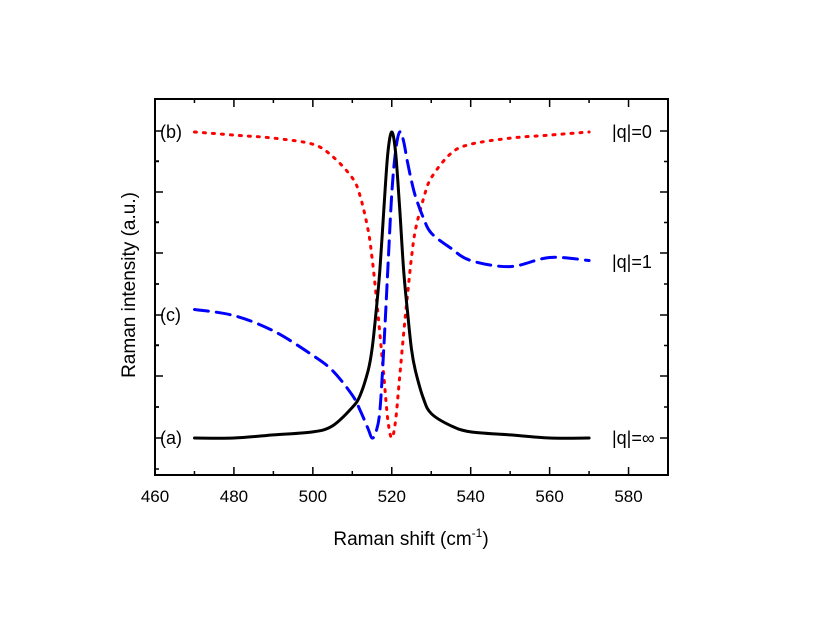 The width and height of the screenshot is (817, 632). What do you see at coordinates (313, 496) in the screenshot?
I see `x-tick-label: 500` at bounding box center [313, 496].